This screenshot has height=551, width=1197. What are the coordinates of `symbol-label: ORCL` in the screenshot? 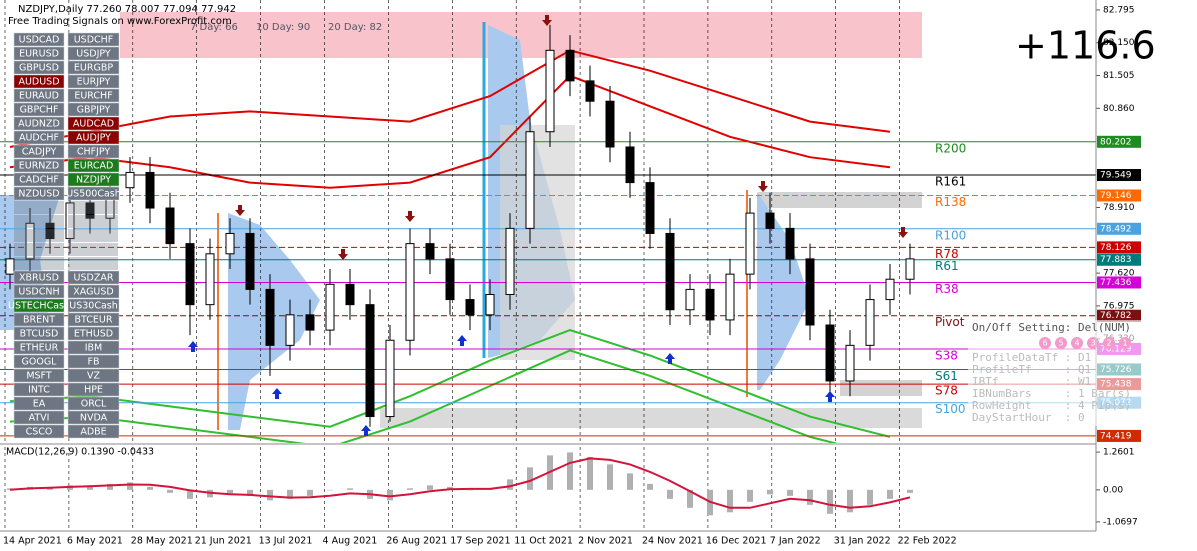 It's located at (94, 404).